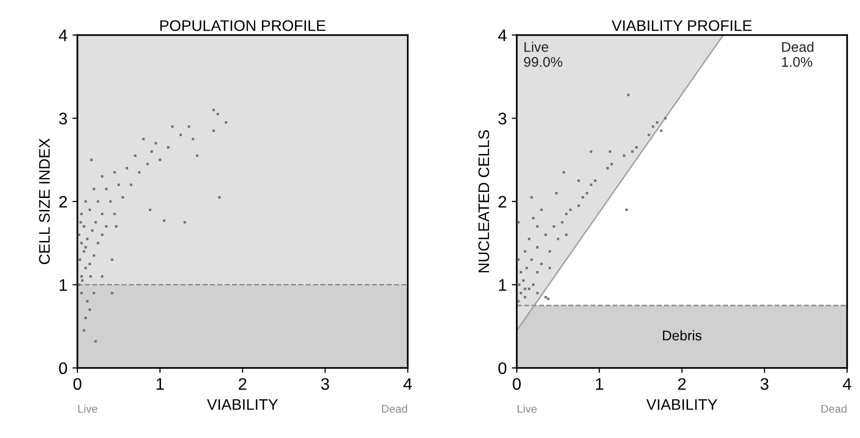 Image resolution: width=860 pixels, height=438 pixels. What do you see at coordinates (543, 54) in the screenshot?
I see `annotation: Live 99.0%` at bounding box center [543, 54].